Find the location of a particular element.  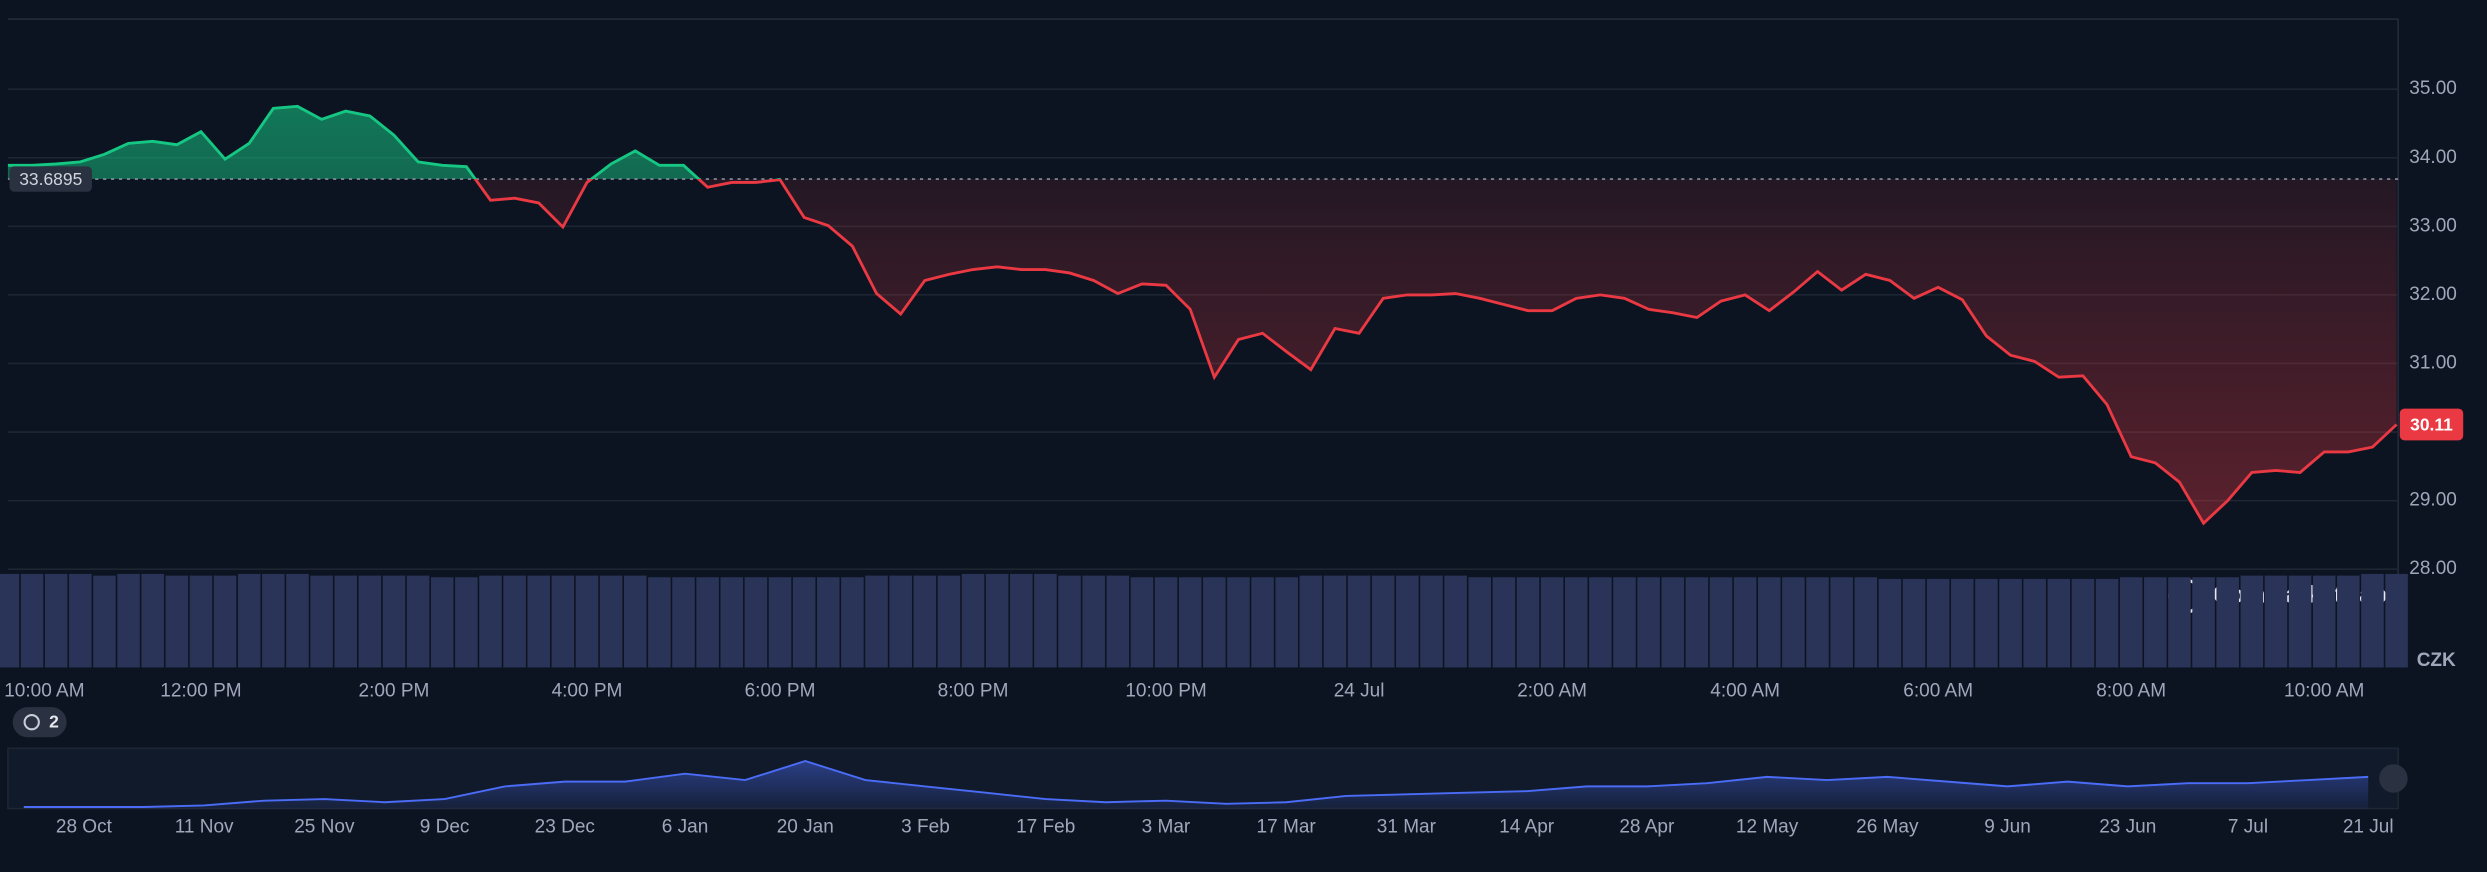

badge-icon is located at coordinates (31, 722).